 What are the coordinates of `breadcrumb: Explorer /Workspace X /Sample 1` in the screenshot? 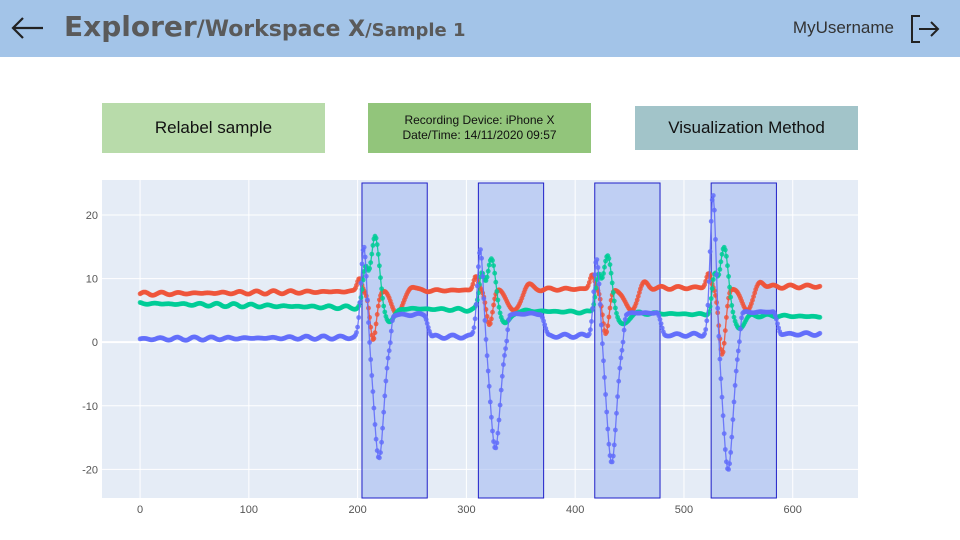 It's located at (265, 29).